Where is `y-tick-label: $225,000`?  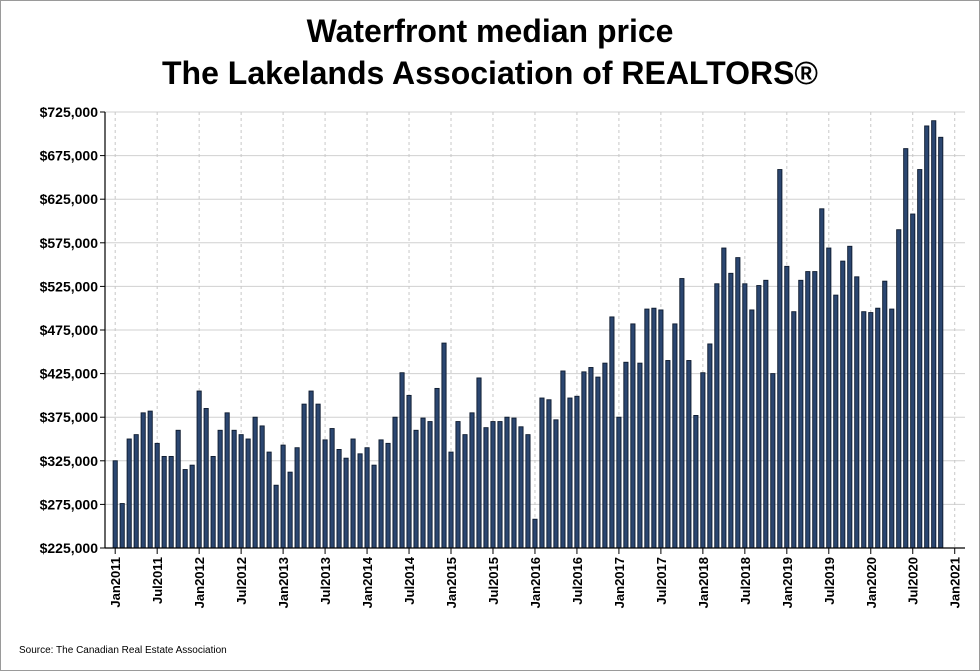
y-tick-label: $225,000 is located at coordinates (69, 548).